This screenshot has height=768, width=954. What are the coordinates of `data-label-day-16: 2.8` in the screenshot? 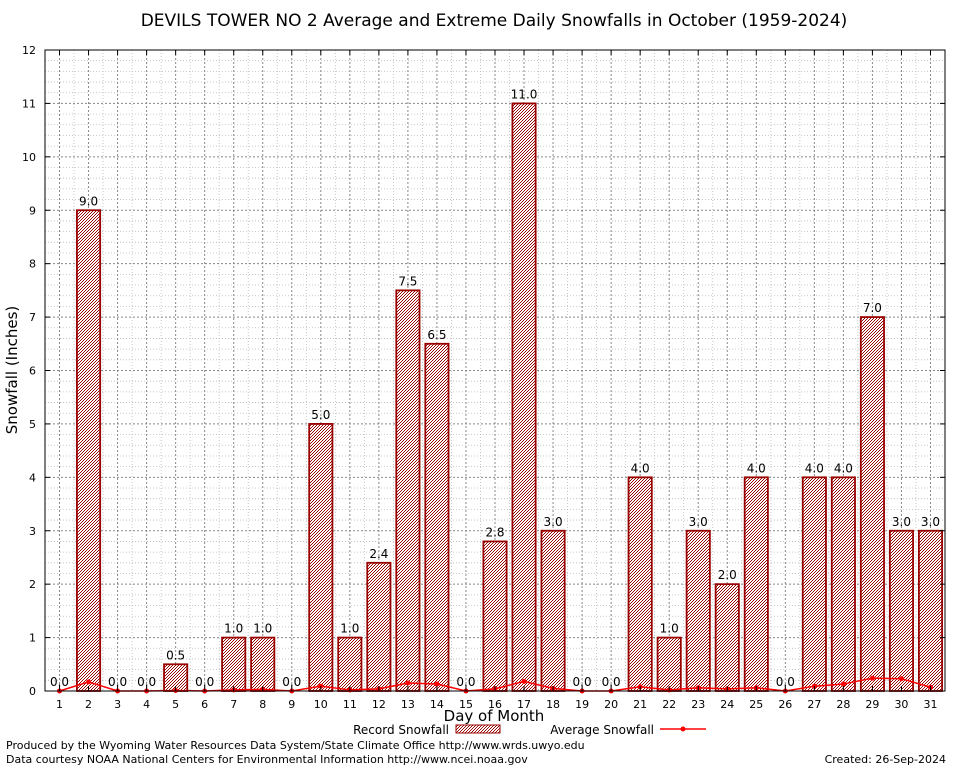 It's located at (494, 532).